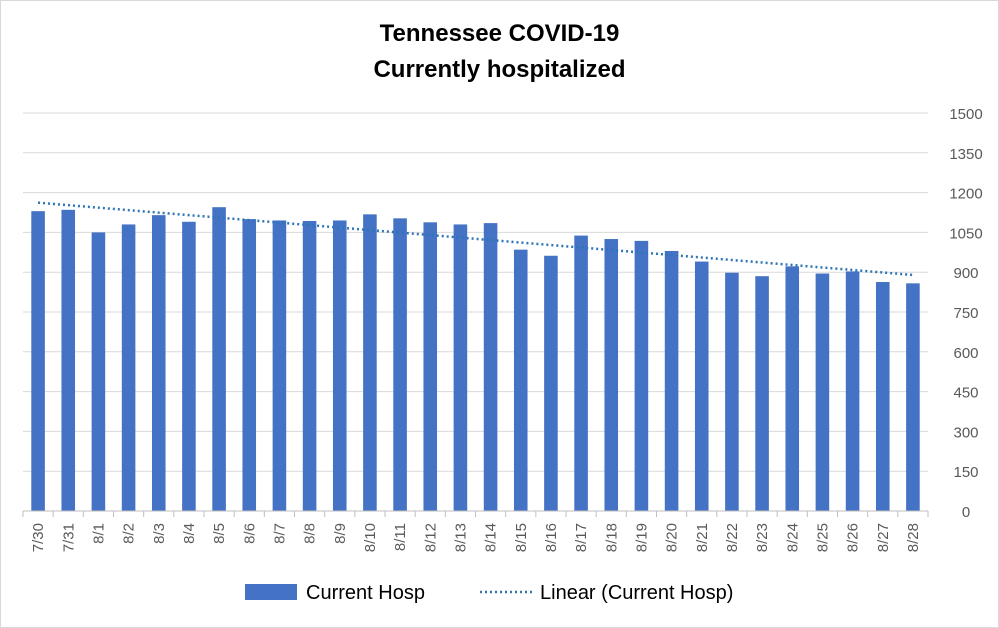 The height and width of the screenshot is (628, 999). Describe the element at coordinates (822, 537) in the screenshot. I see `x-tick-label: 8/25` at that location.